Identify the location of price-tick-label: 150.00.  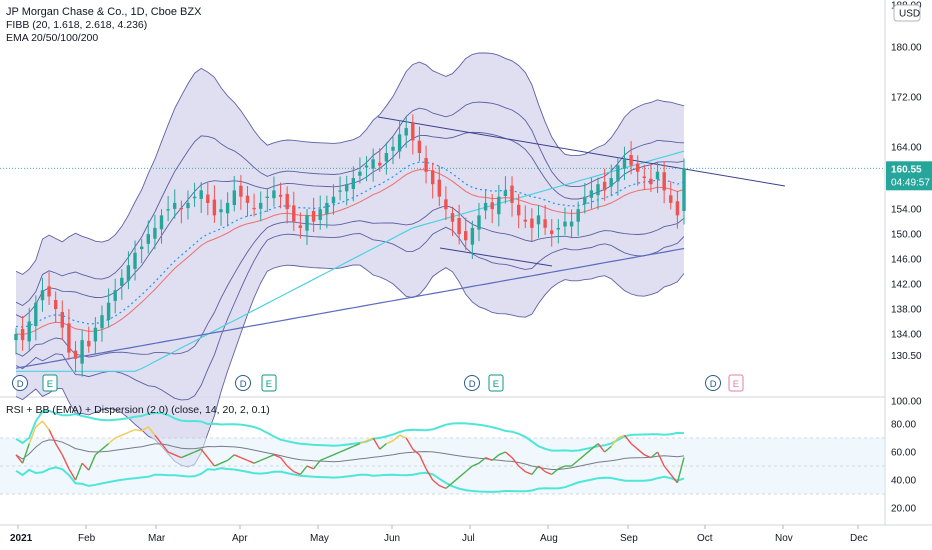
(906, 235).